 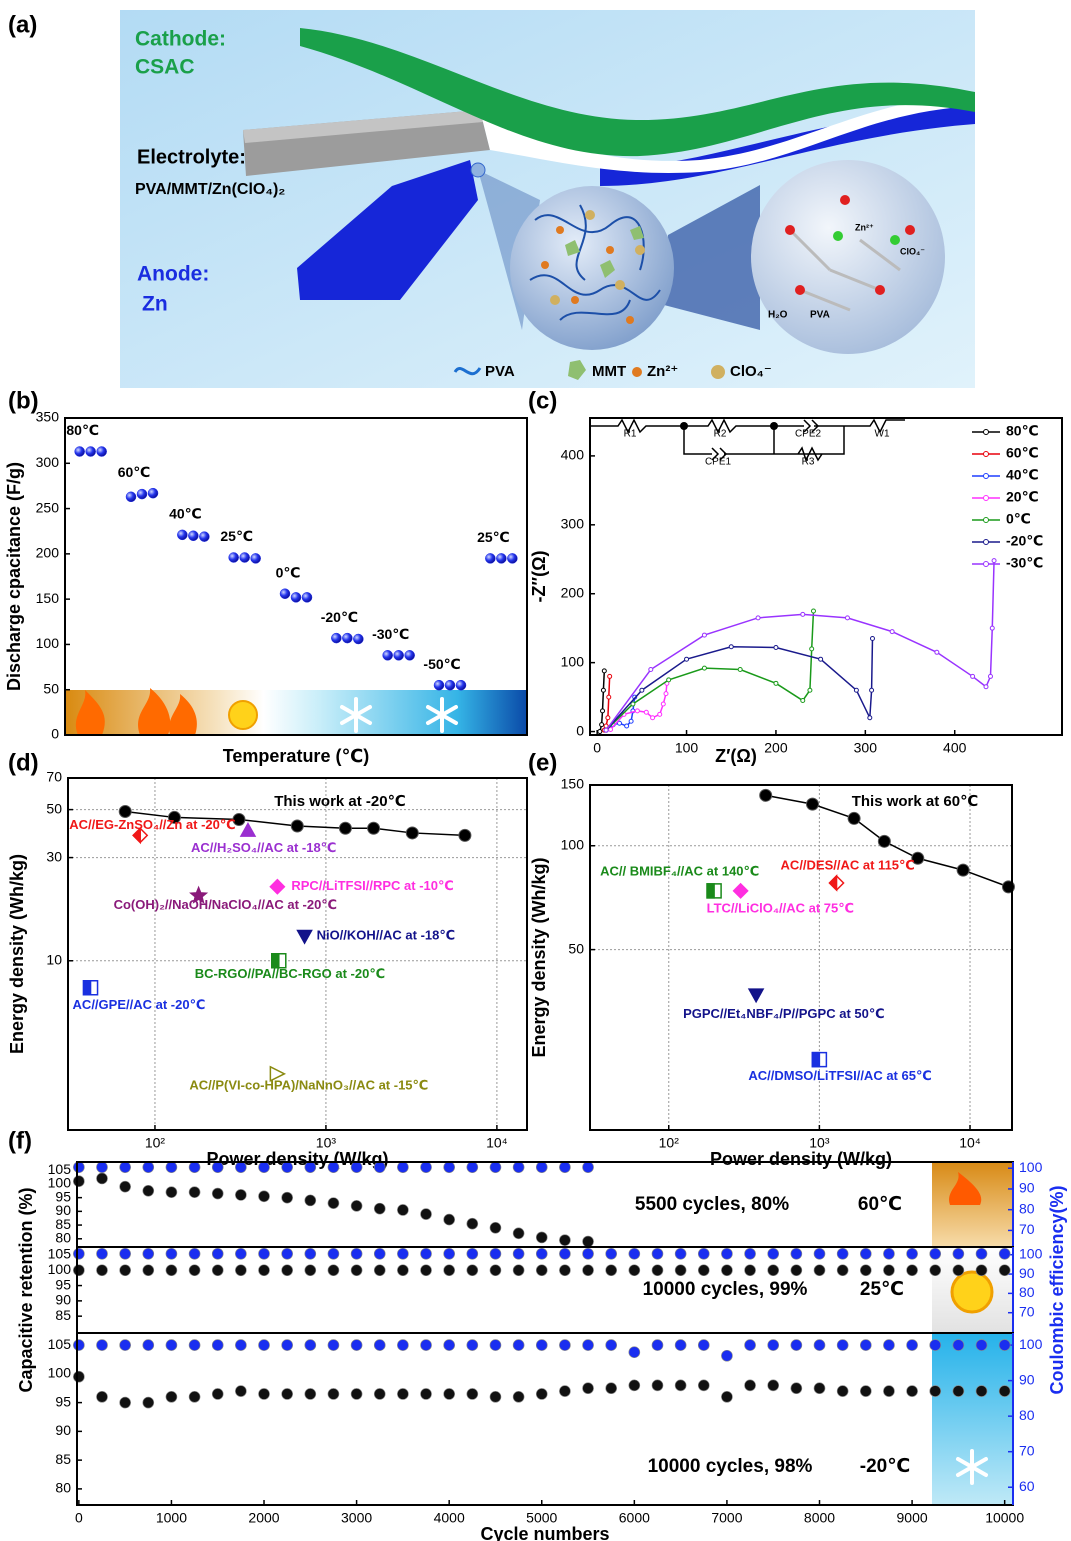 What do you see at coordinates (730, 1466) in the screenshot?
I see `annotation: 10000 cycles, 98%` at bounding box center [730, 1466].